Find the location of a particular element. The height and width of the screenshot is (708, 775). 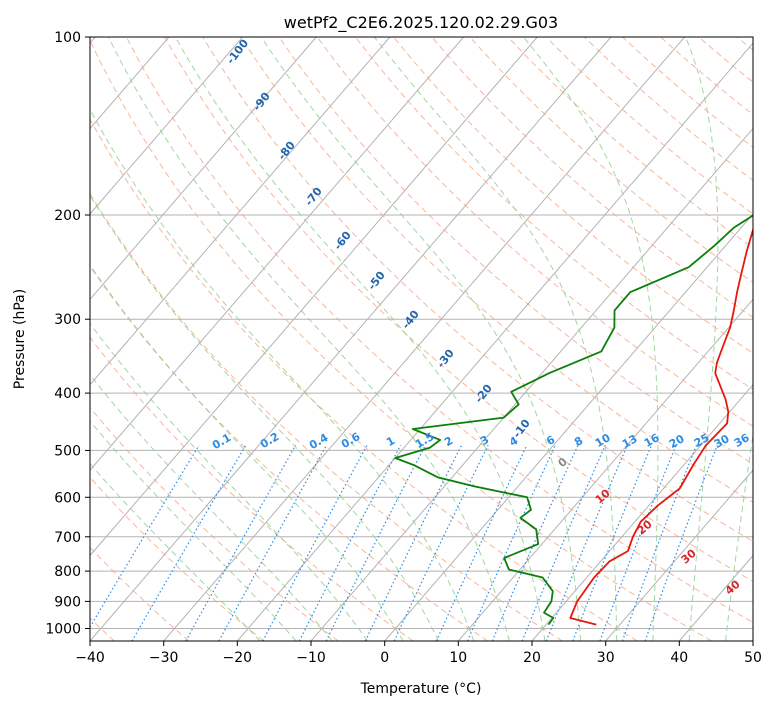

y-tick-label: 200 is located at coordinates (67, 216).